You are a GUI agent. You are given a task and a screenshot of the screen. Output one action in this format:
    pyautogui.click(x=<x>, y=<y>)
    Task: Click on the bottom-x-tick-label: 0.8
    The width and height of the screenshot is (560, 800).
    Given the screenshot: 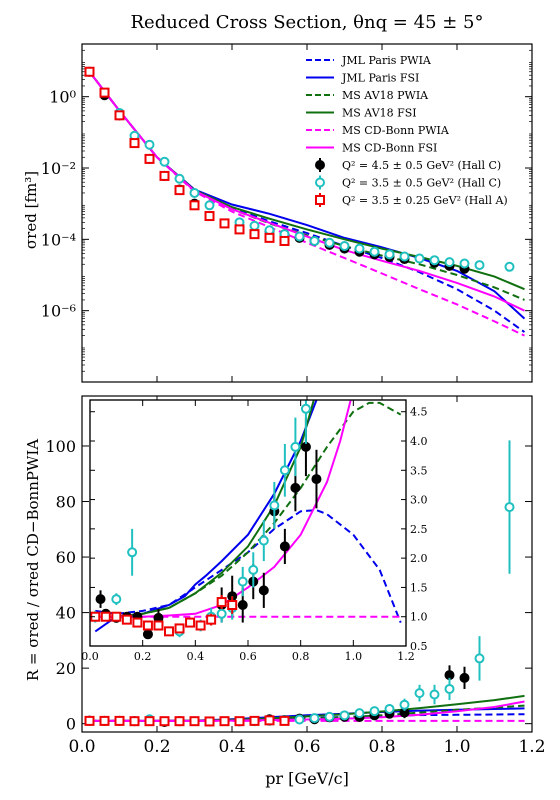 What is the action you would take?
    pyautogui.click(x=381, y=747)
    